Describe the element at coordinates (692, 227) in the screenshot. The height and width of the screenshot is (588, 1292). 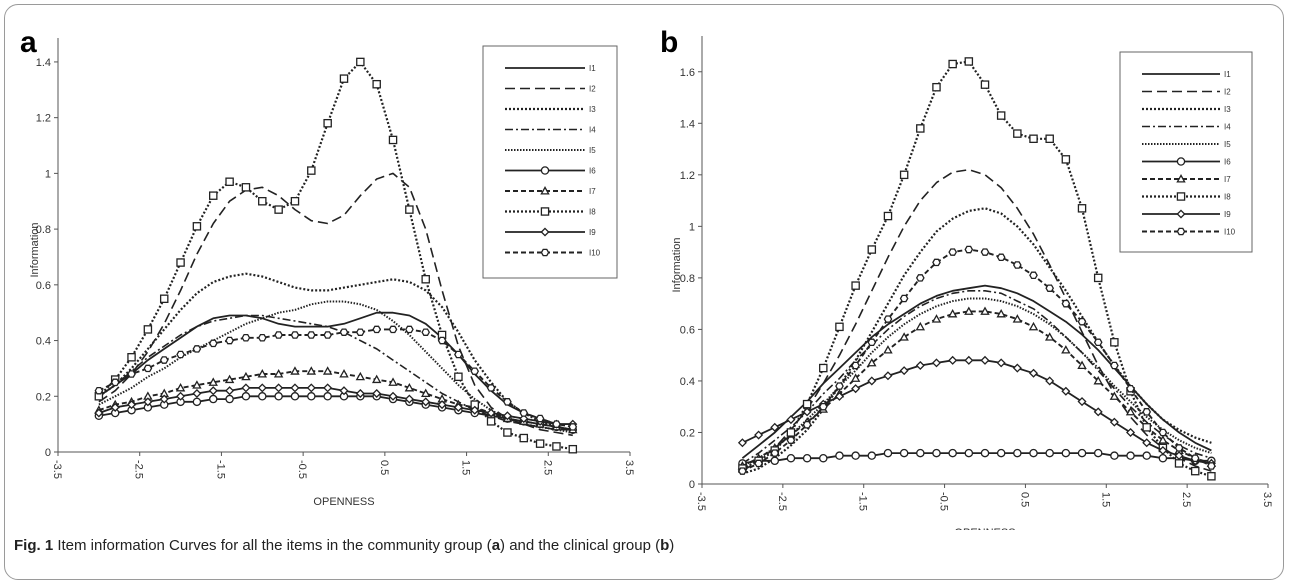
I see `y-tick-label: 1` at that location.